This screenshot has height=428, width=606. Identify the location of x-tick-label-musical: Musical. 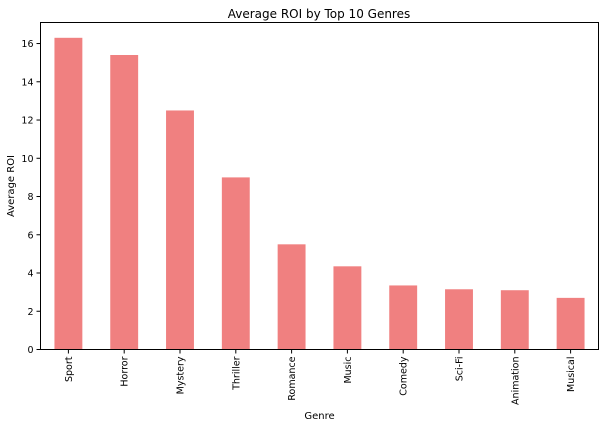
(571, 375).